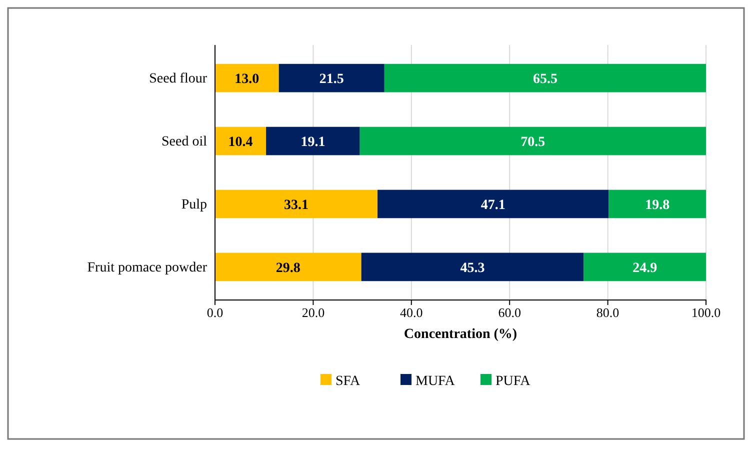 The image size is (752, 451). What do you see at coordinates (313, 312) in the screenshot?
I see `x-tick-label: 20.0` at bounding box center [313, 312].